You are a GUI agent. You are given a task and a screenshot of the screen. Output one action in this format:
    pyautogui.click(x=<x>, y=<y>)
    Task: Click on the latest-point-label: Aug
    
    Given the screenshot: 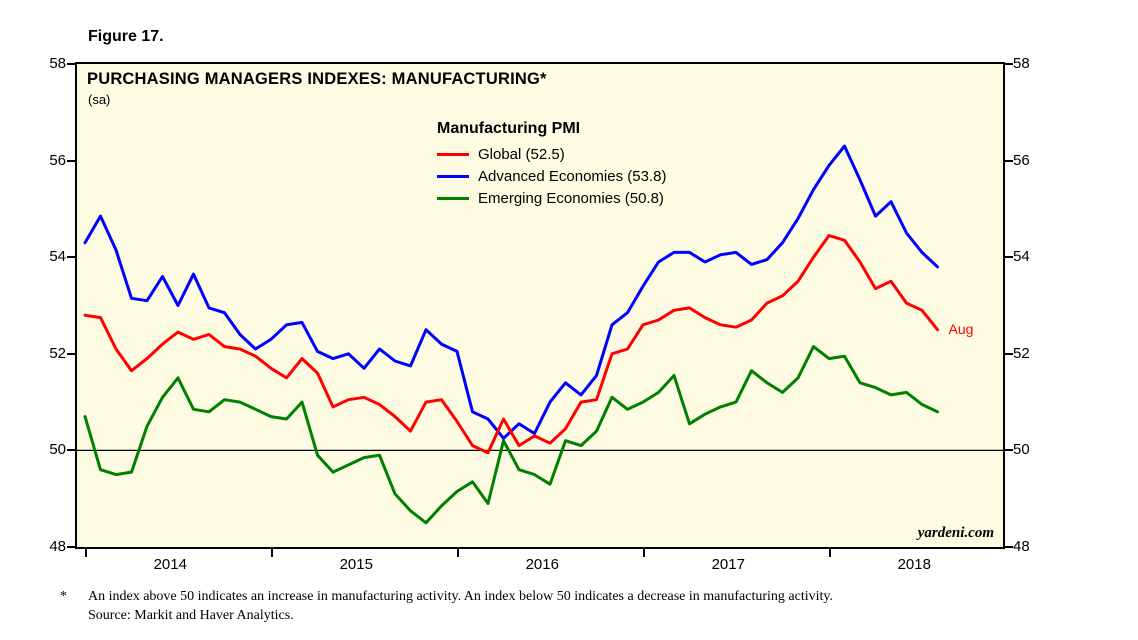 What is the action you would take?
    pyautogui.click(x=961, y=328)
    